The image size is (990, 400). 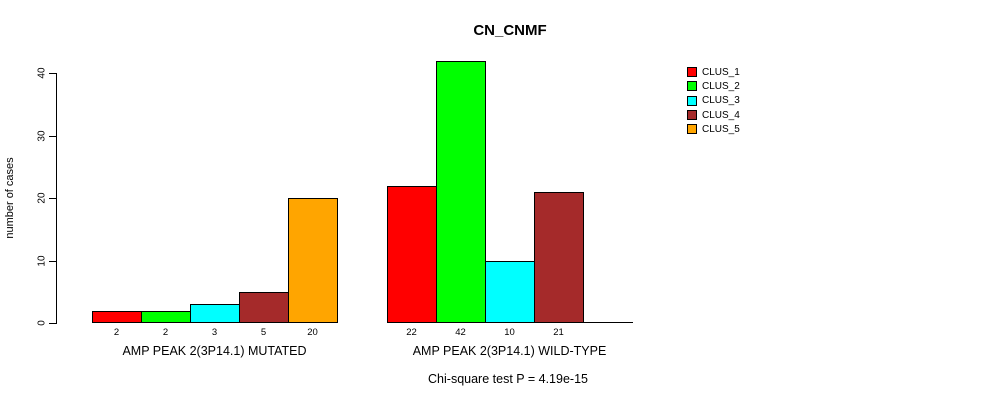 What do you see at coordinates (559, 257) in the screenshot?
I see `bar-clus_4-group2` at bounding box center [559, 257].